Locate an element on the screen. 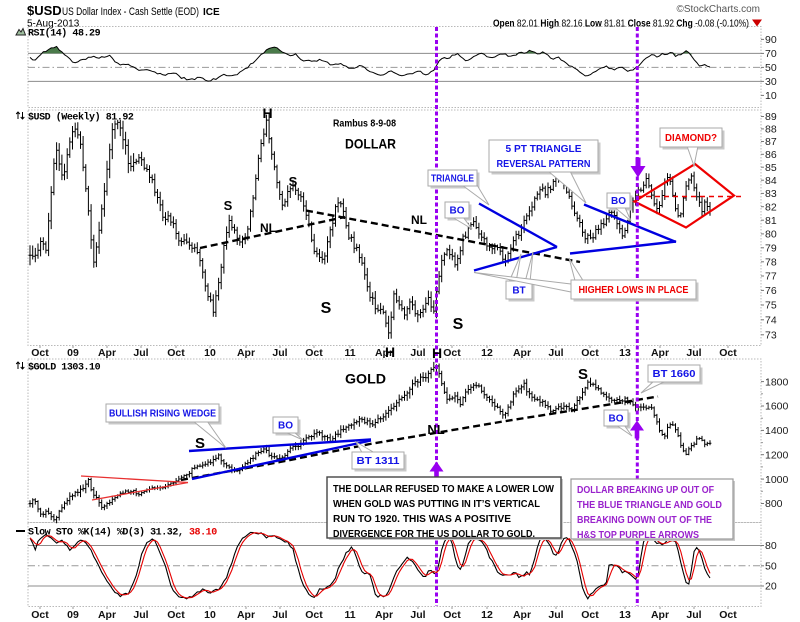 The width and height of the screenshot is (800, 622). svg-text: 1600 is located at coordinates (777, 407).